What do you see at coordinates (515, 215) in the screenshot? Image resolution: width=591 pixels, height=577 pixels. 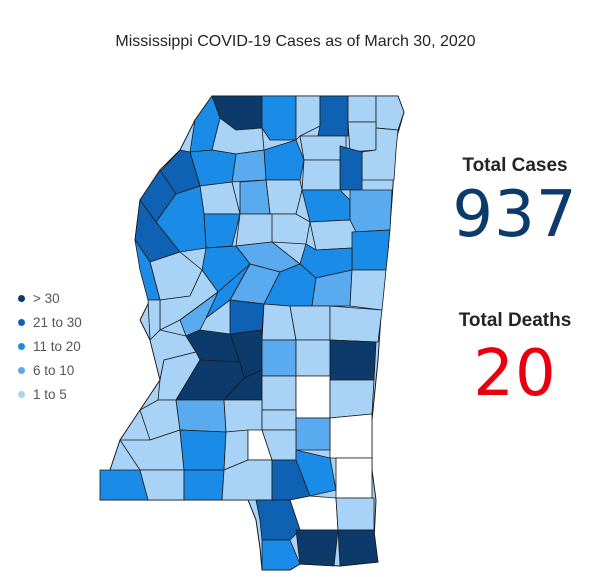 I see `total-cases-value: 937` at bounding box center [515, 215].